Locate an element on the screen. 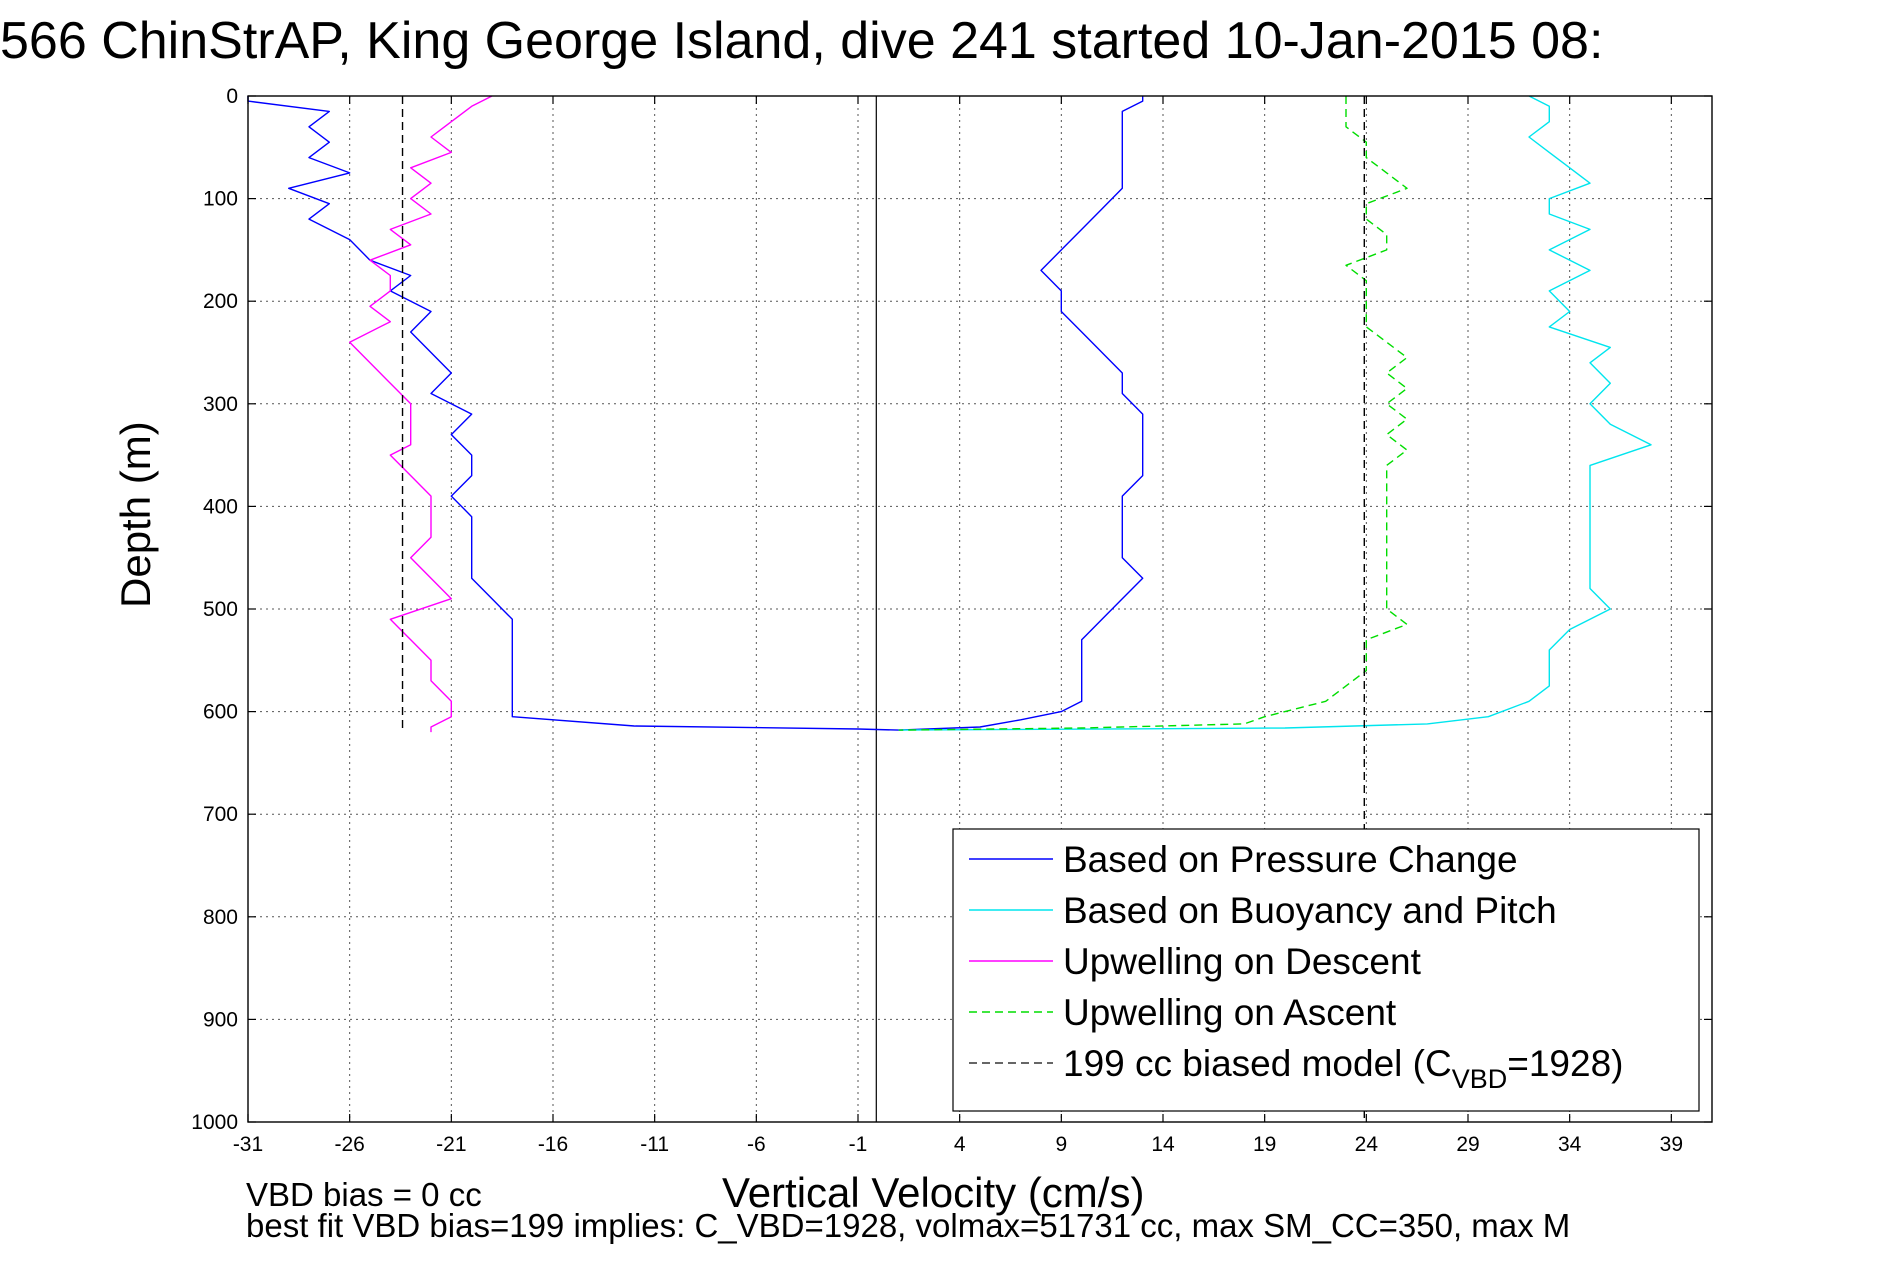  x-tick-label: -16 is located at coordinates (553, 1144).